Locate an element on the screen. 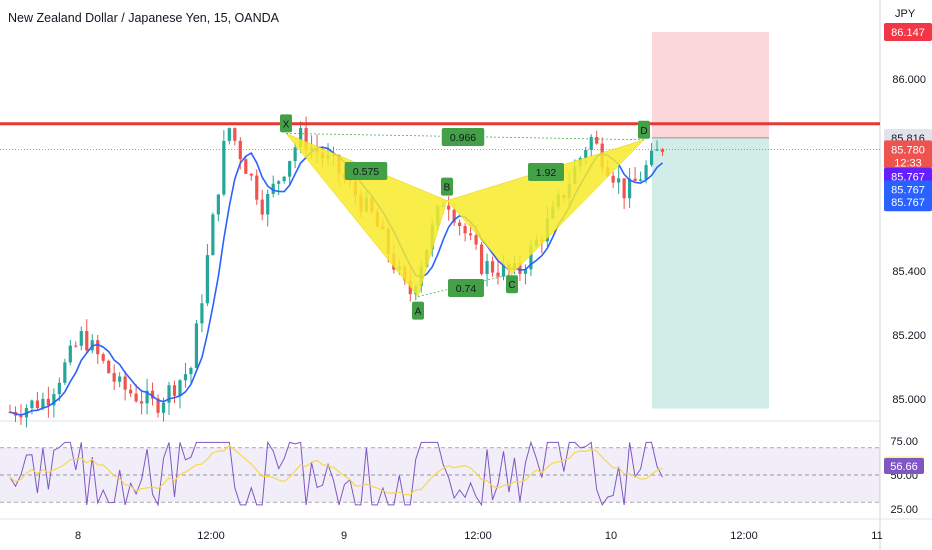  ratio-label: 1.92 is located at coordinates (546, 173).